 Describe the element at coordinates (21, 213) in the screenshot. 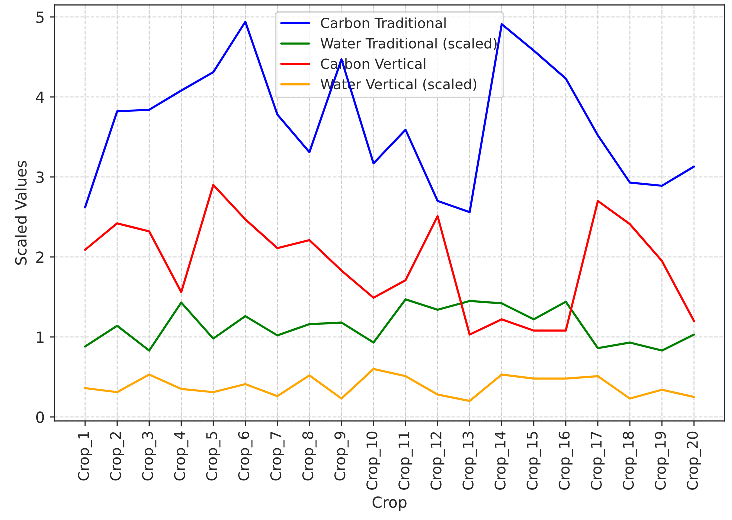

I see `y-axis-title: Scaled Values` at that location.